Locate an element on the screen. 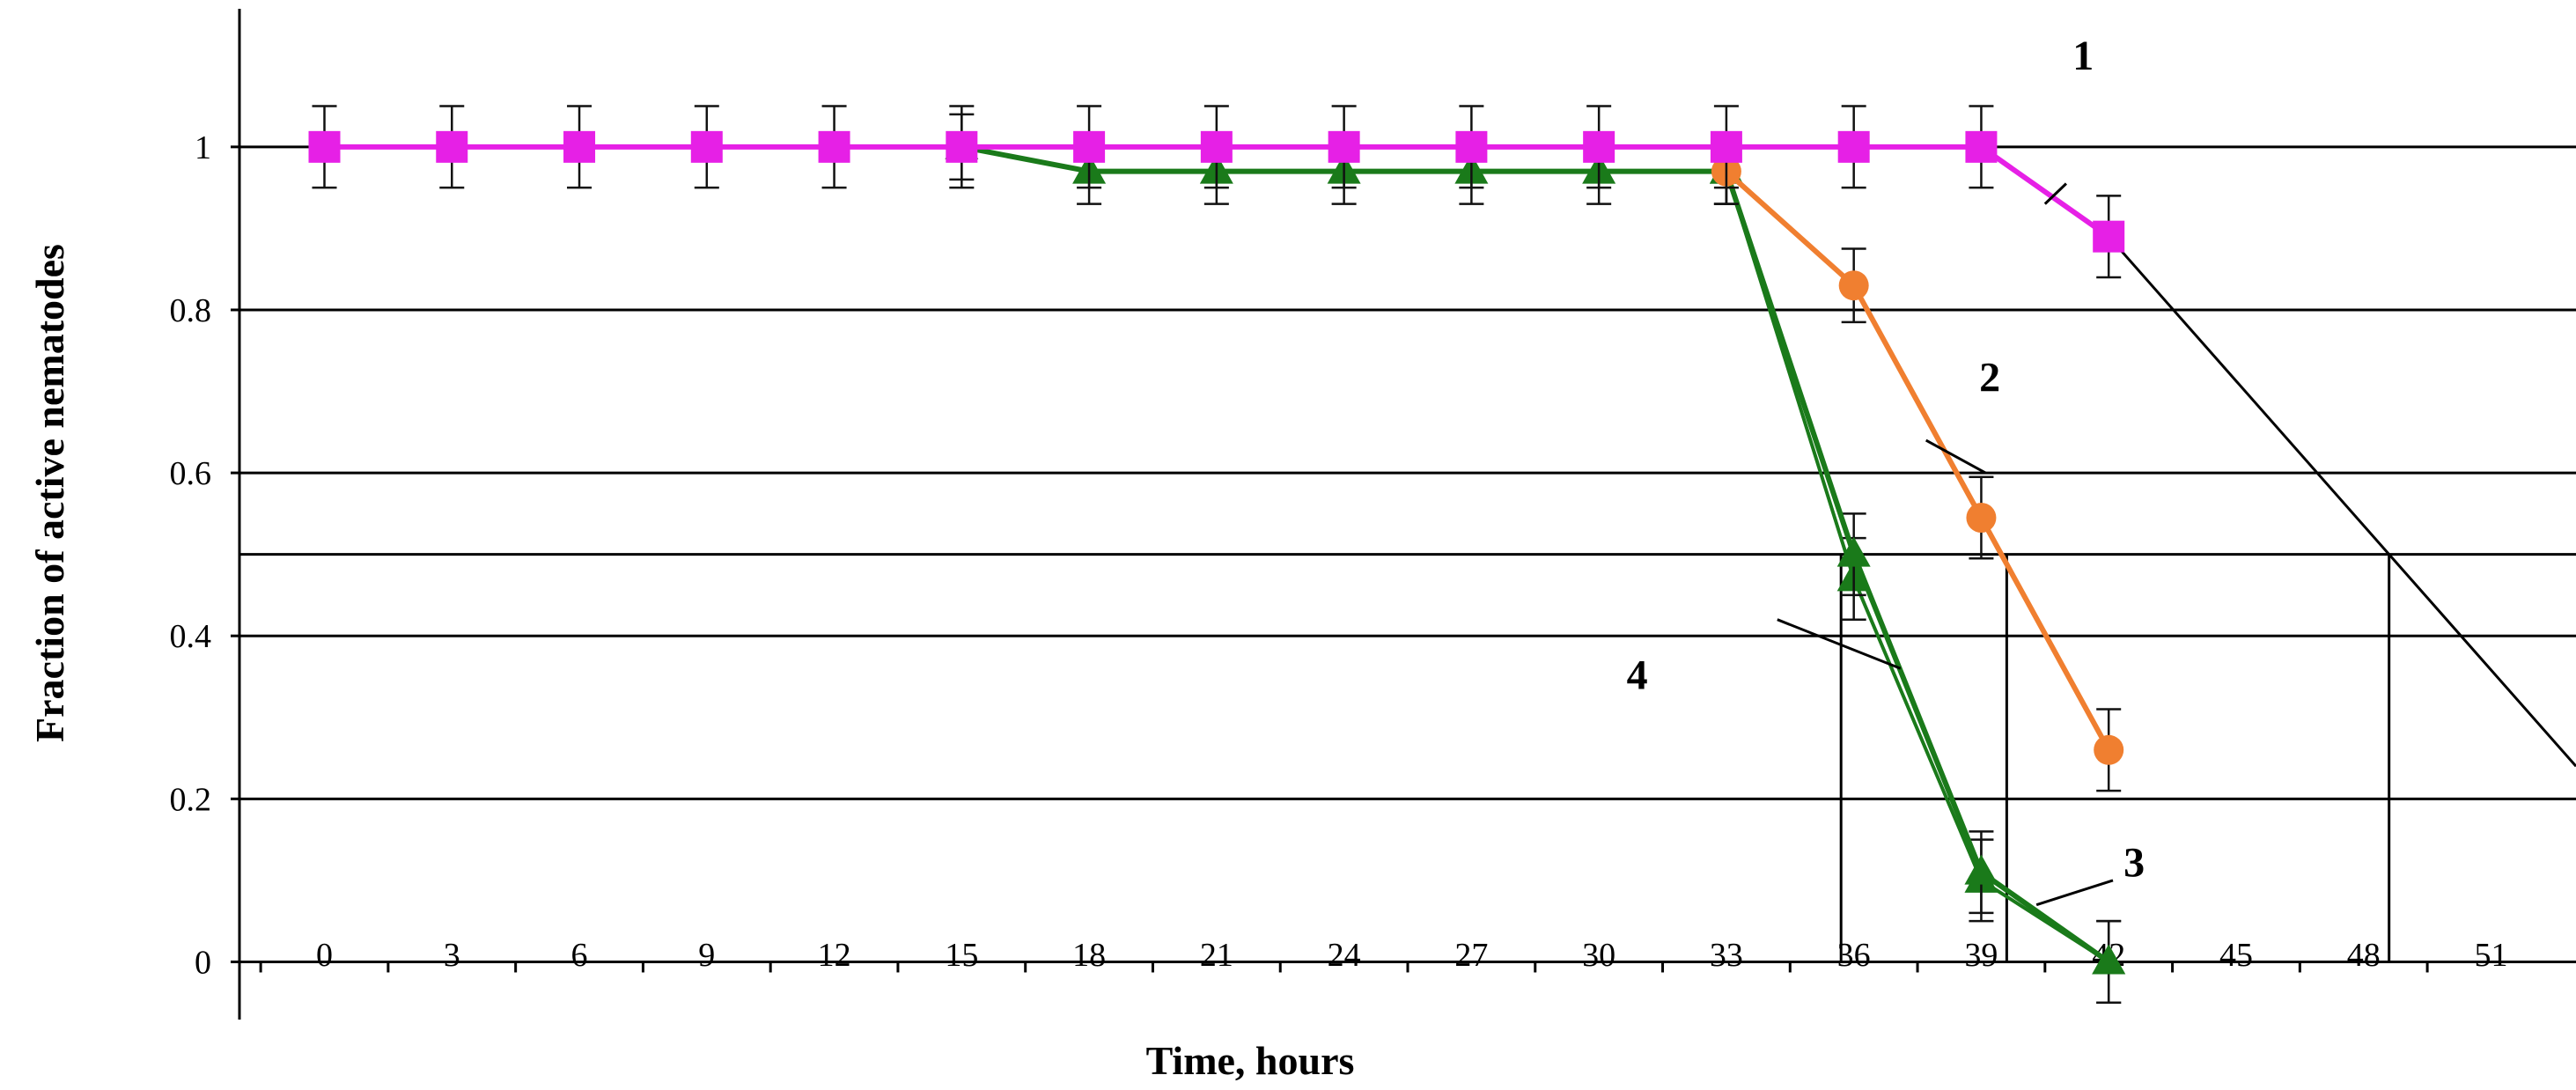 The image size is (2576, 1090). x-tick-label: 21 is located at coordinates (1216, 955).